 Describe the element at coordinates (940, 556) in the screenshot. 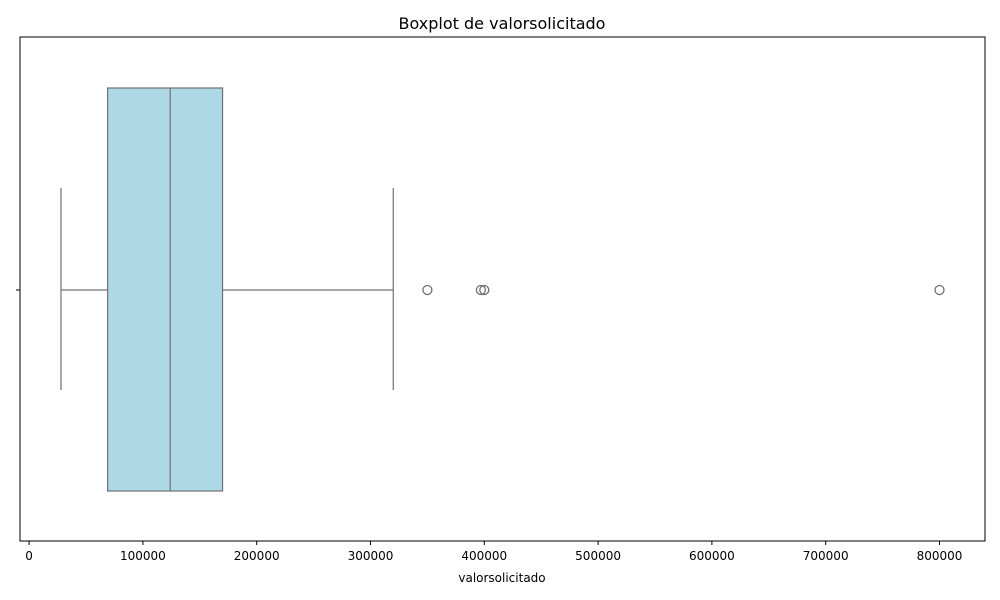

I see `x-tick-label: 800000` at that location.